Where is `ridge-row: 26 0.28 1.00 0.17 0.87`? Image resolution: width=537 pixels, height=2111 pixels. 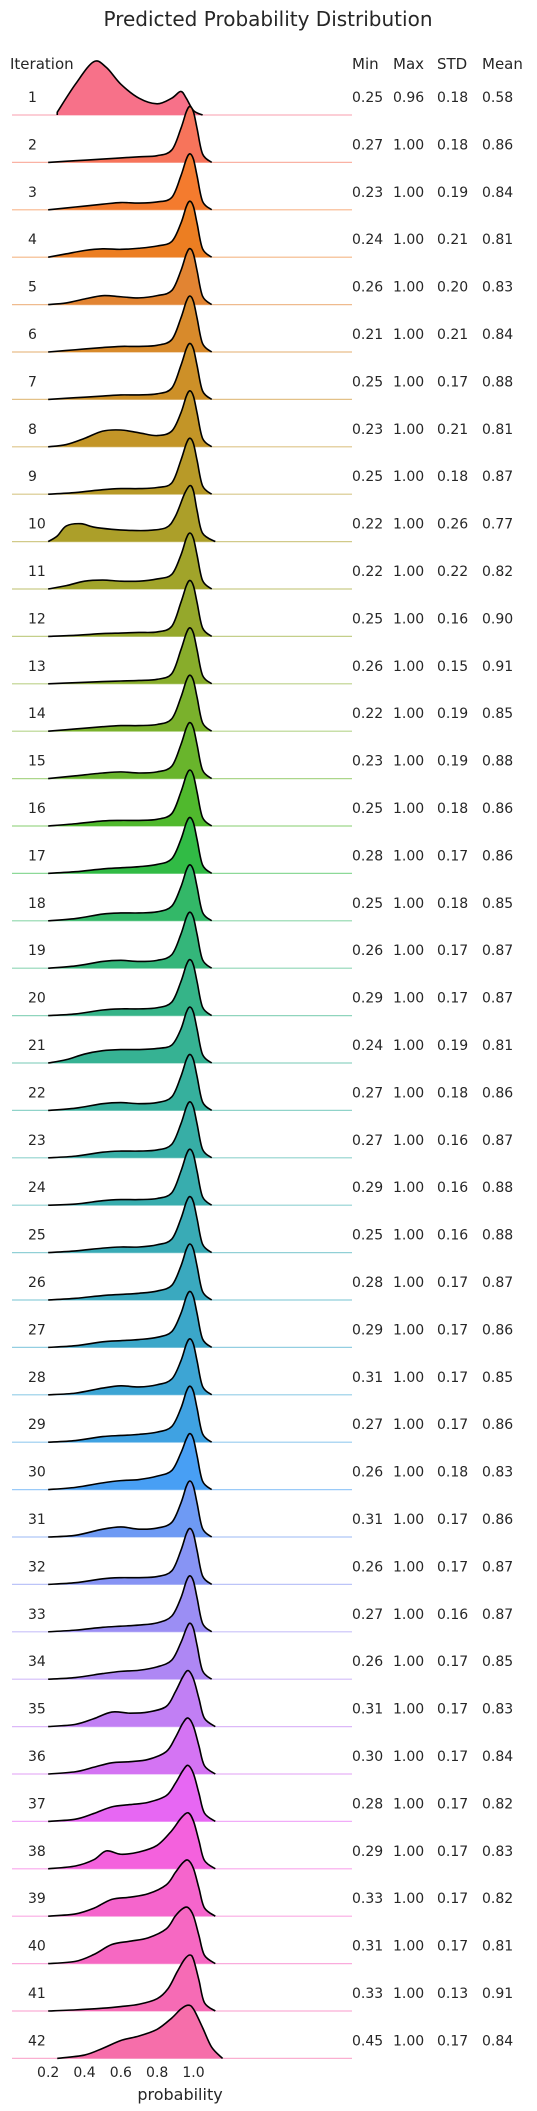 ridge-row: 26 0.28 1.00 0.17 0.87 is located at coordinates (262, 1272).